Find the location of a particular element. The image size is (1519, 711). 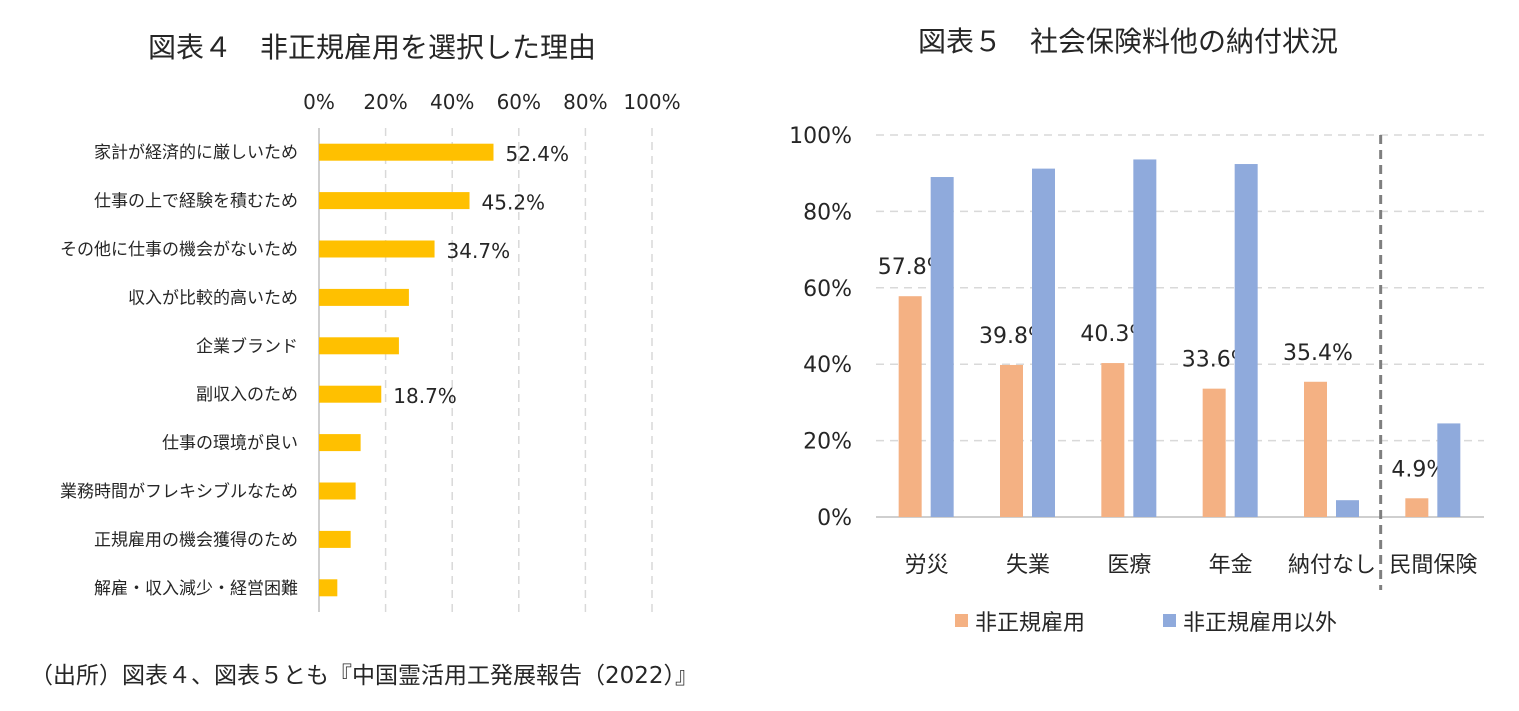

chart4-category-label: 企業ブランド is located at coordinates (247, 346).